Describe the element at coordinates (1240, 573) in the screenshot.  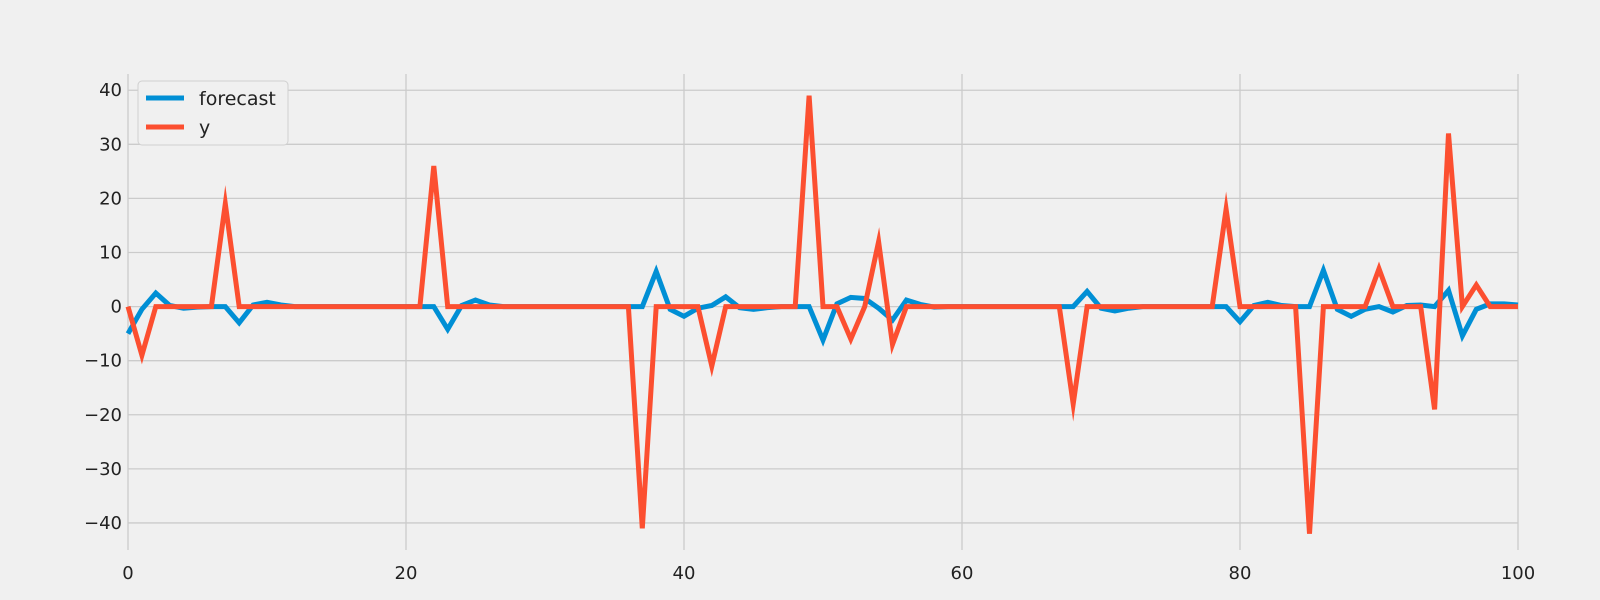
I see `x-tick-label: 80` at that location.